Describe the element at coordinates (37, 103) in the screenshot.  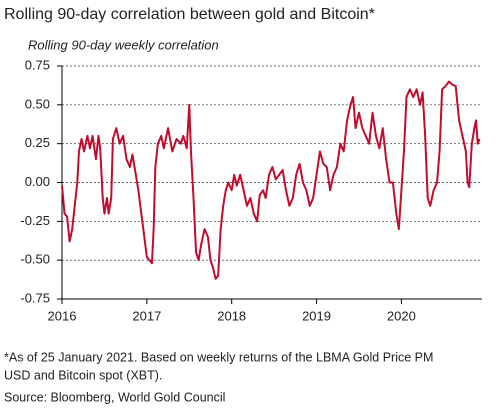
I see `y-tick-label: 0.50` at that location.